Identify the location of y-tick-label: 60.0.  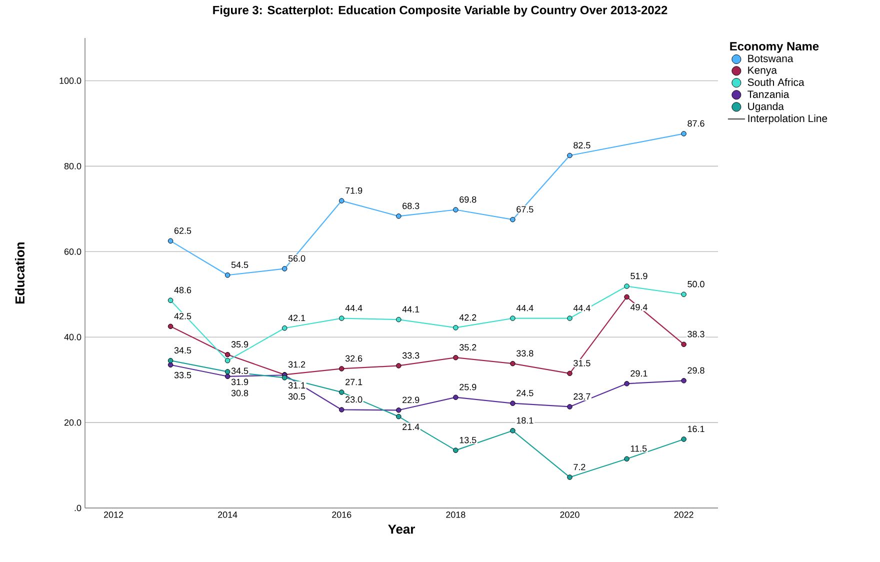
(73, 251).